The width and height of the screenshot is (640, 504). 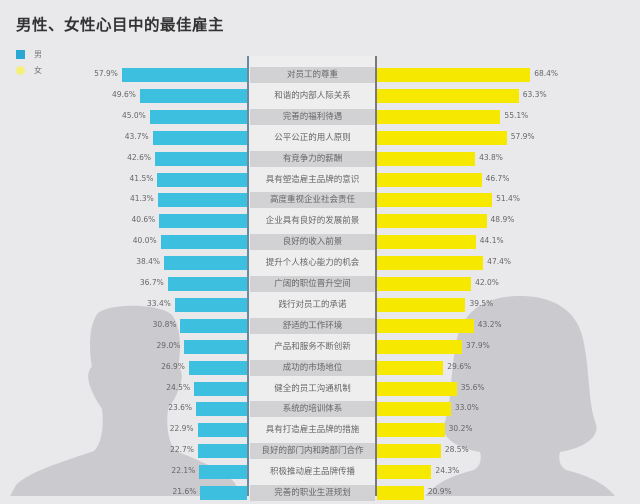 What do you see at coordinates (491, 157) in the screenshot?
I see `female-value-label: 43.8%` at bounding box center [491, 157].